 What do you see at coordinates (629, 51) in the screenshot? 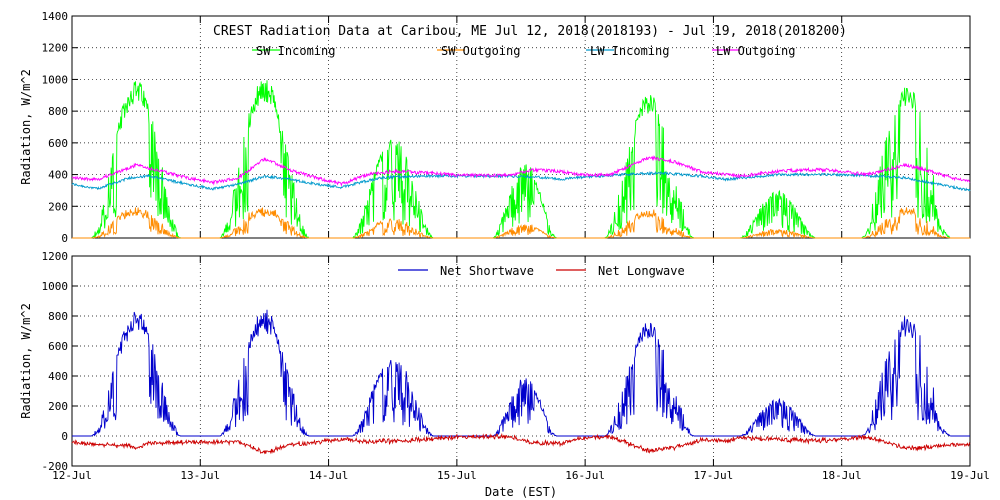
I see `legend-label: LW Incoming` at bounding box center [629, 51].